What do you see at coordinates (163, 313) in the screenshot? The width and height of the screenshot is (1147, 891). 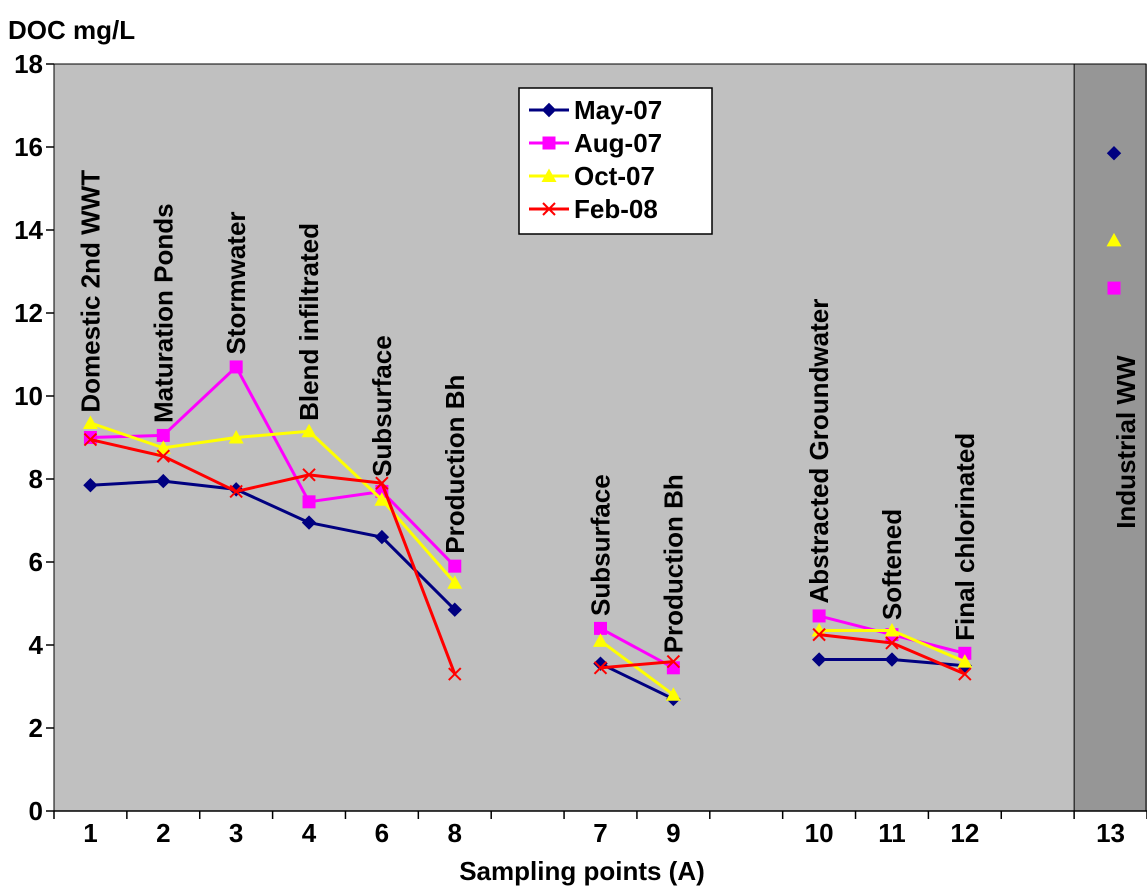 I see `point-annotation: Maturation Ponds` at bounding box center [163, 313].